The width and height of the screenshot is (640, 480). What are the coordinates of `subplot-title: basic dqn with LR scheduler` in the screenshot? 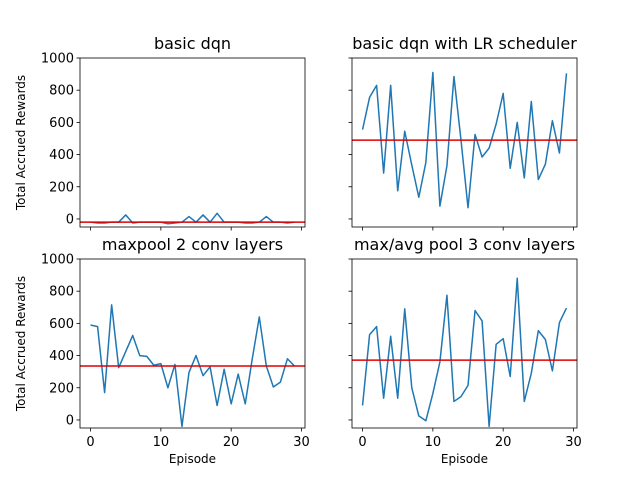 It's located at (464, 43).